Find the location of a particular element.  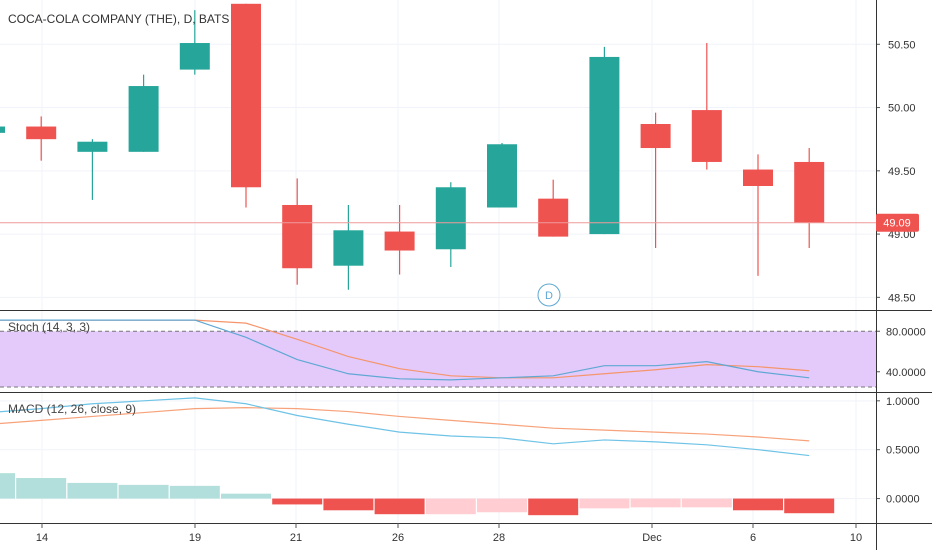

stoch-band-fill is located at coordinates (438, 359).